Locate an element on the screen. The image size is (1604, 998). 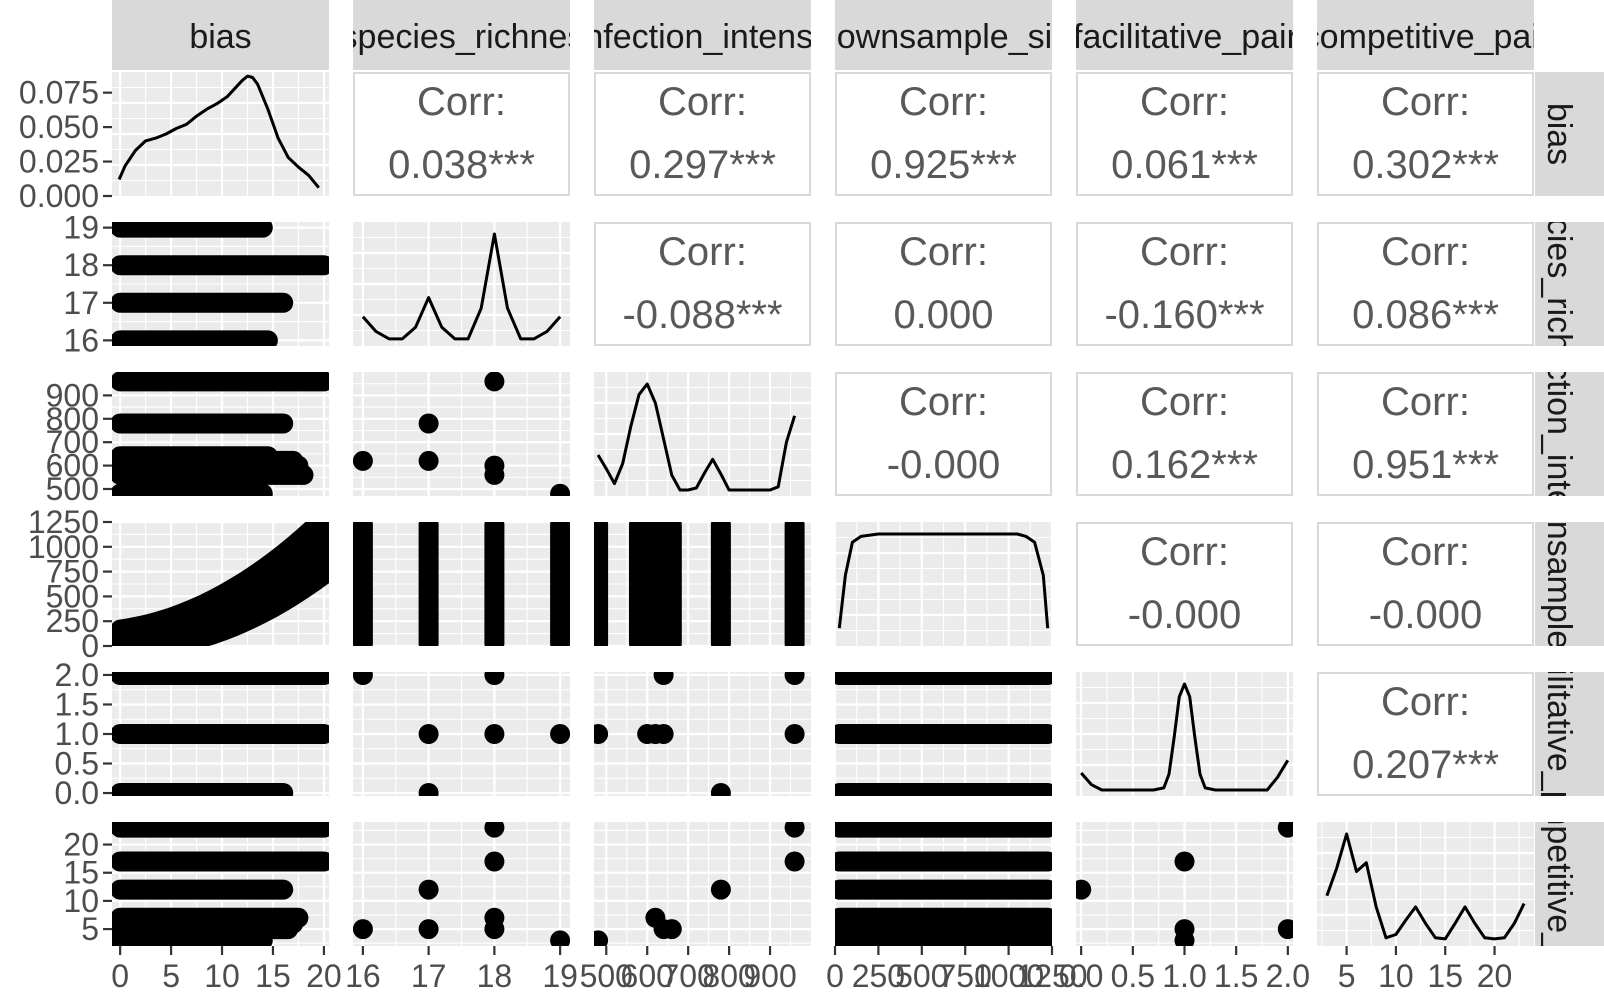
strip-top: _facilitative_pairs is located at coordinates (1184, 35).